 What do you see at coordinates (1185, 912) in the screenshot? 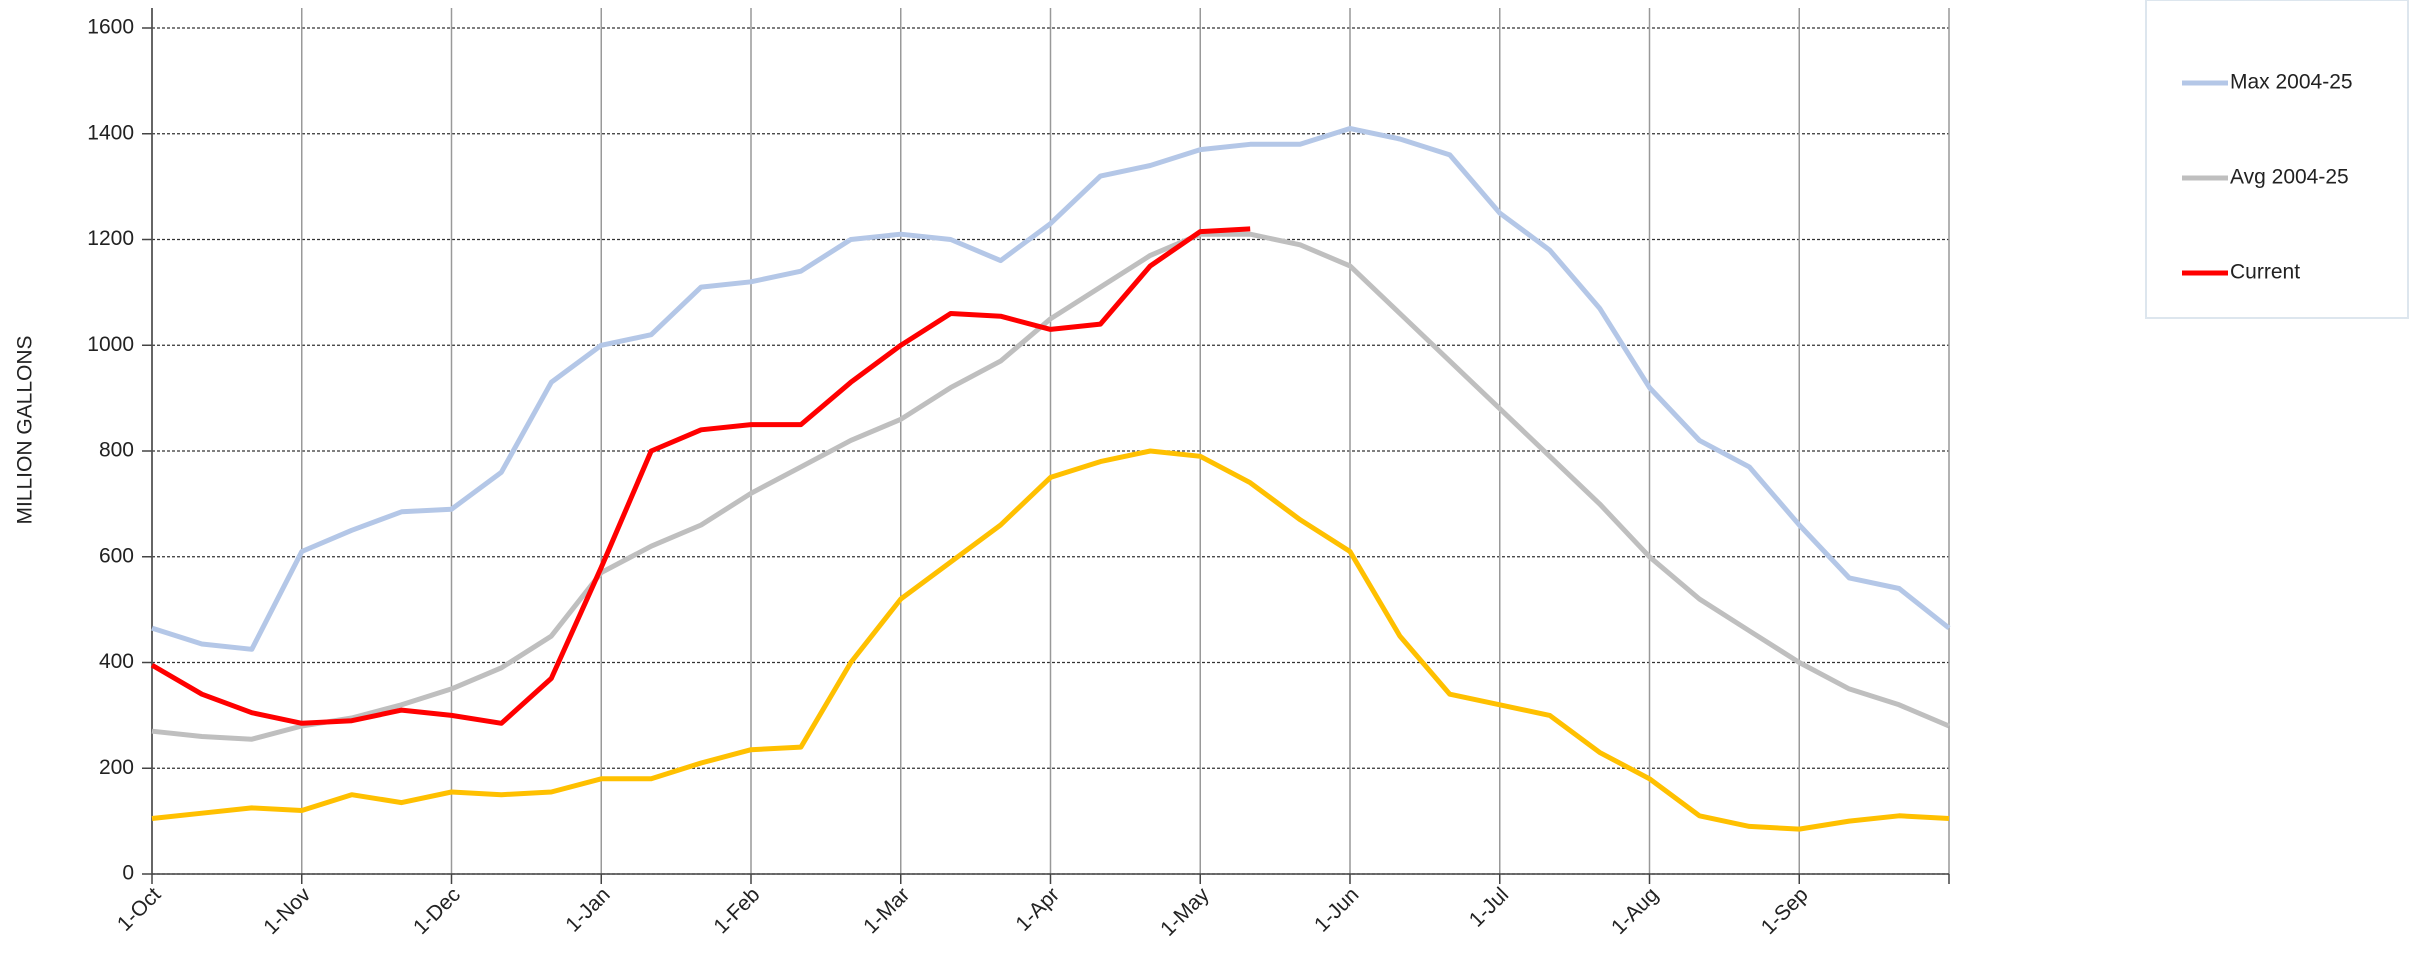
I see `x-tick-label: 1-May` at bounding box center [1185, 912].